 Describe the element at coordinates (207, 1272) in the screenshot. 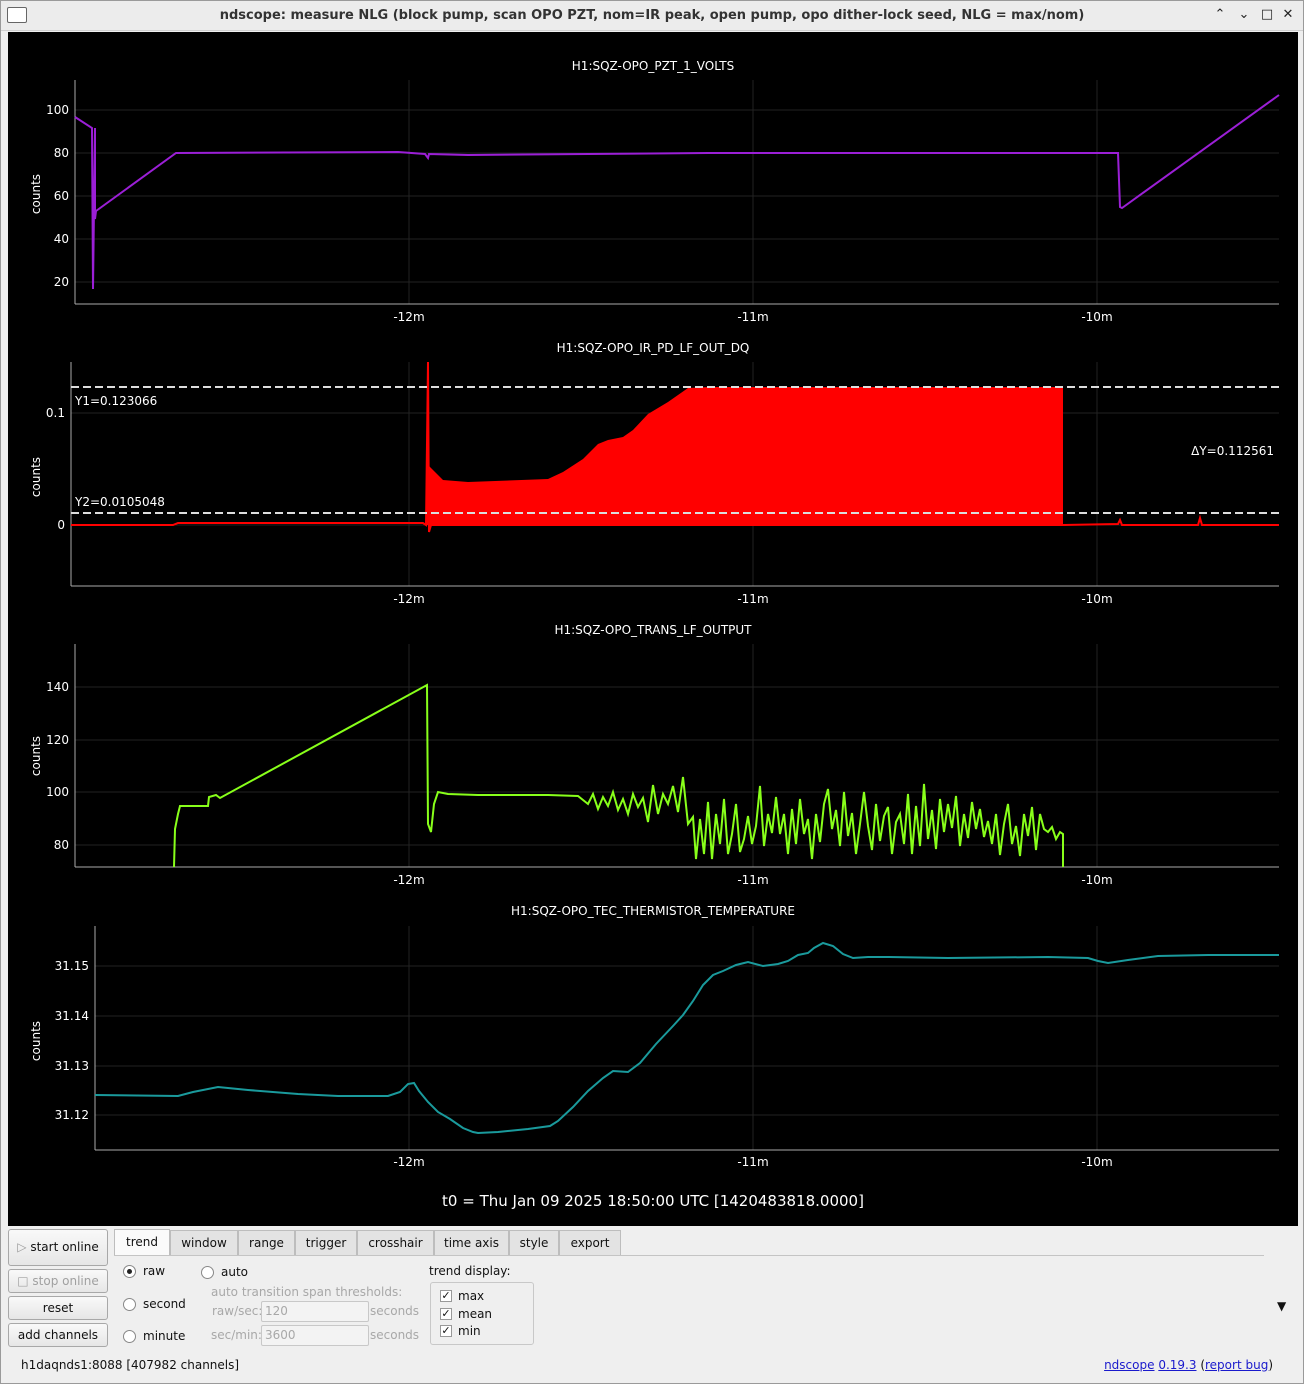

I see `auto-radio-dot` at that location.